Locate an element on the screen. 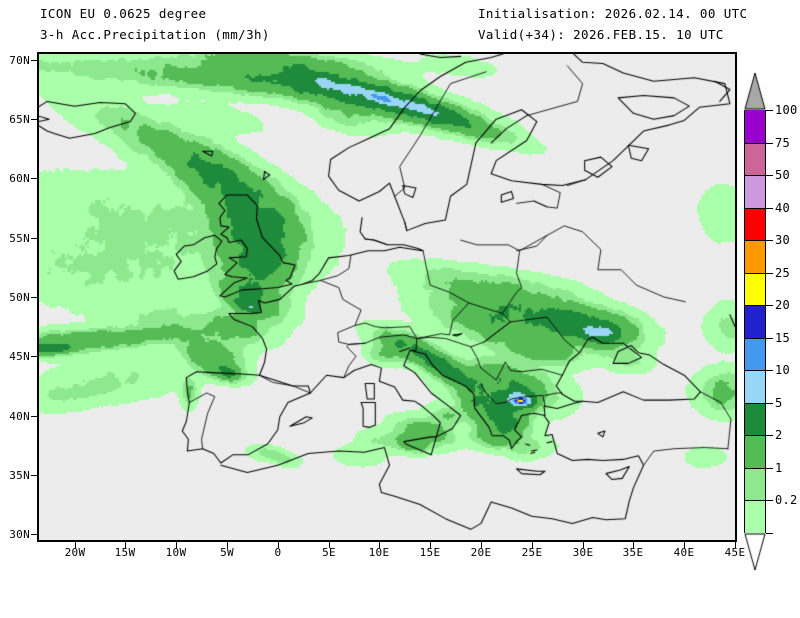 The height and width of the screenshot is (618, 800). colorbar-label: 5 is located at coordinates (779, 403).